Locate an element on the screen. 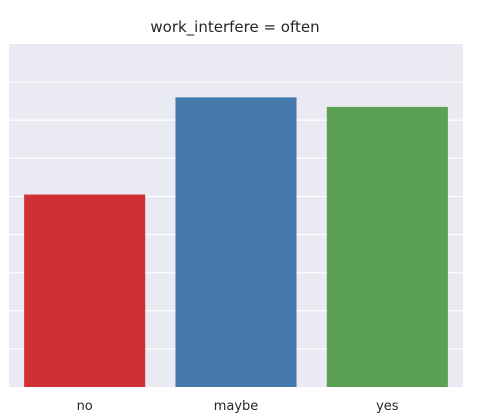 The image size is (484, 420). chart-title: work_interfere = often is located at coordinates (234, 27).